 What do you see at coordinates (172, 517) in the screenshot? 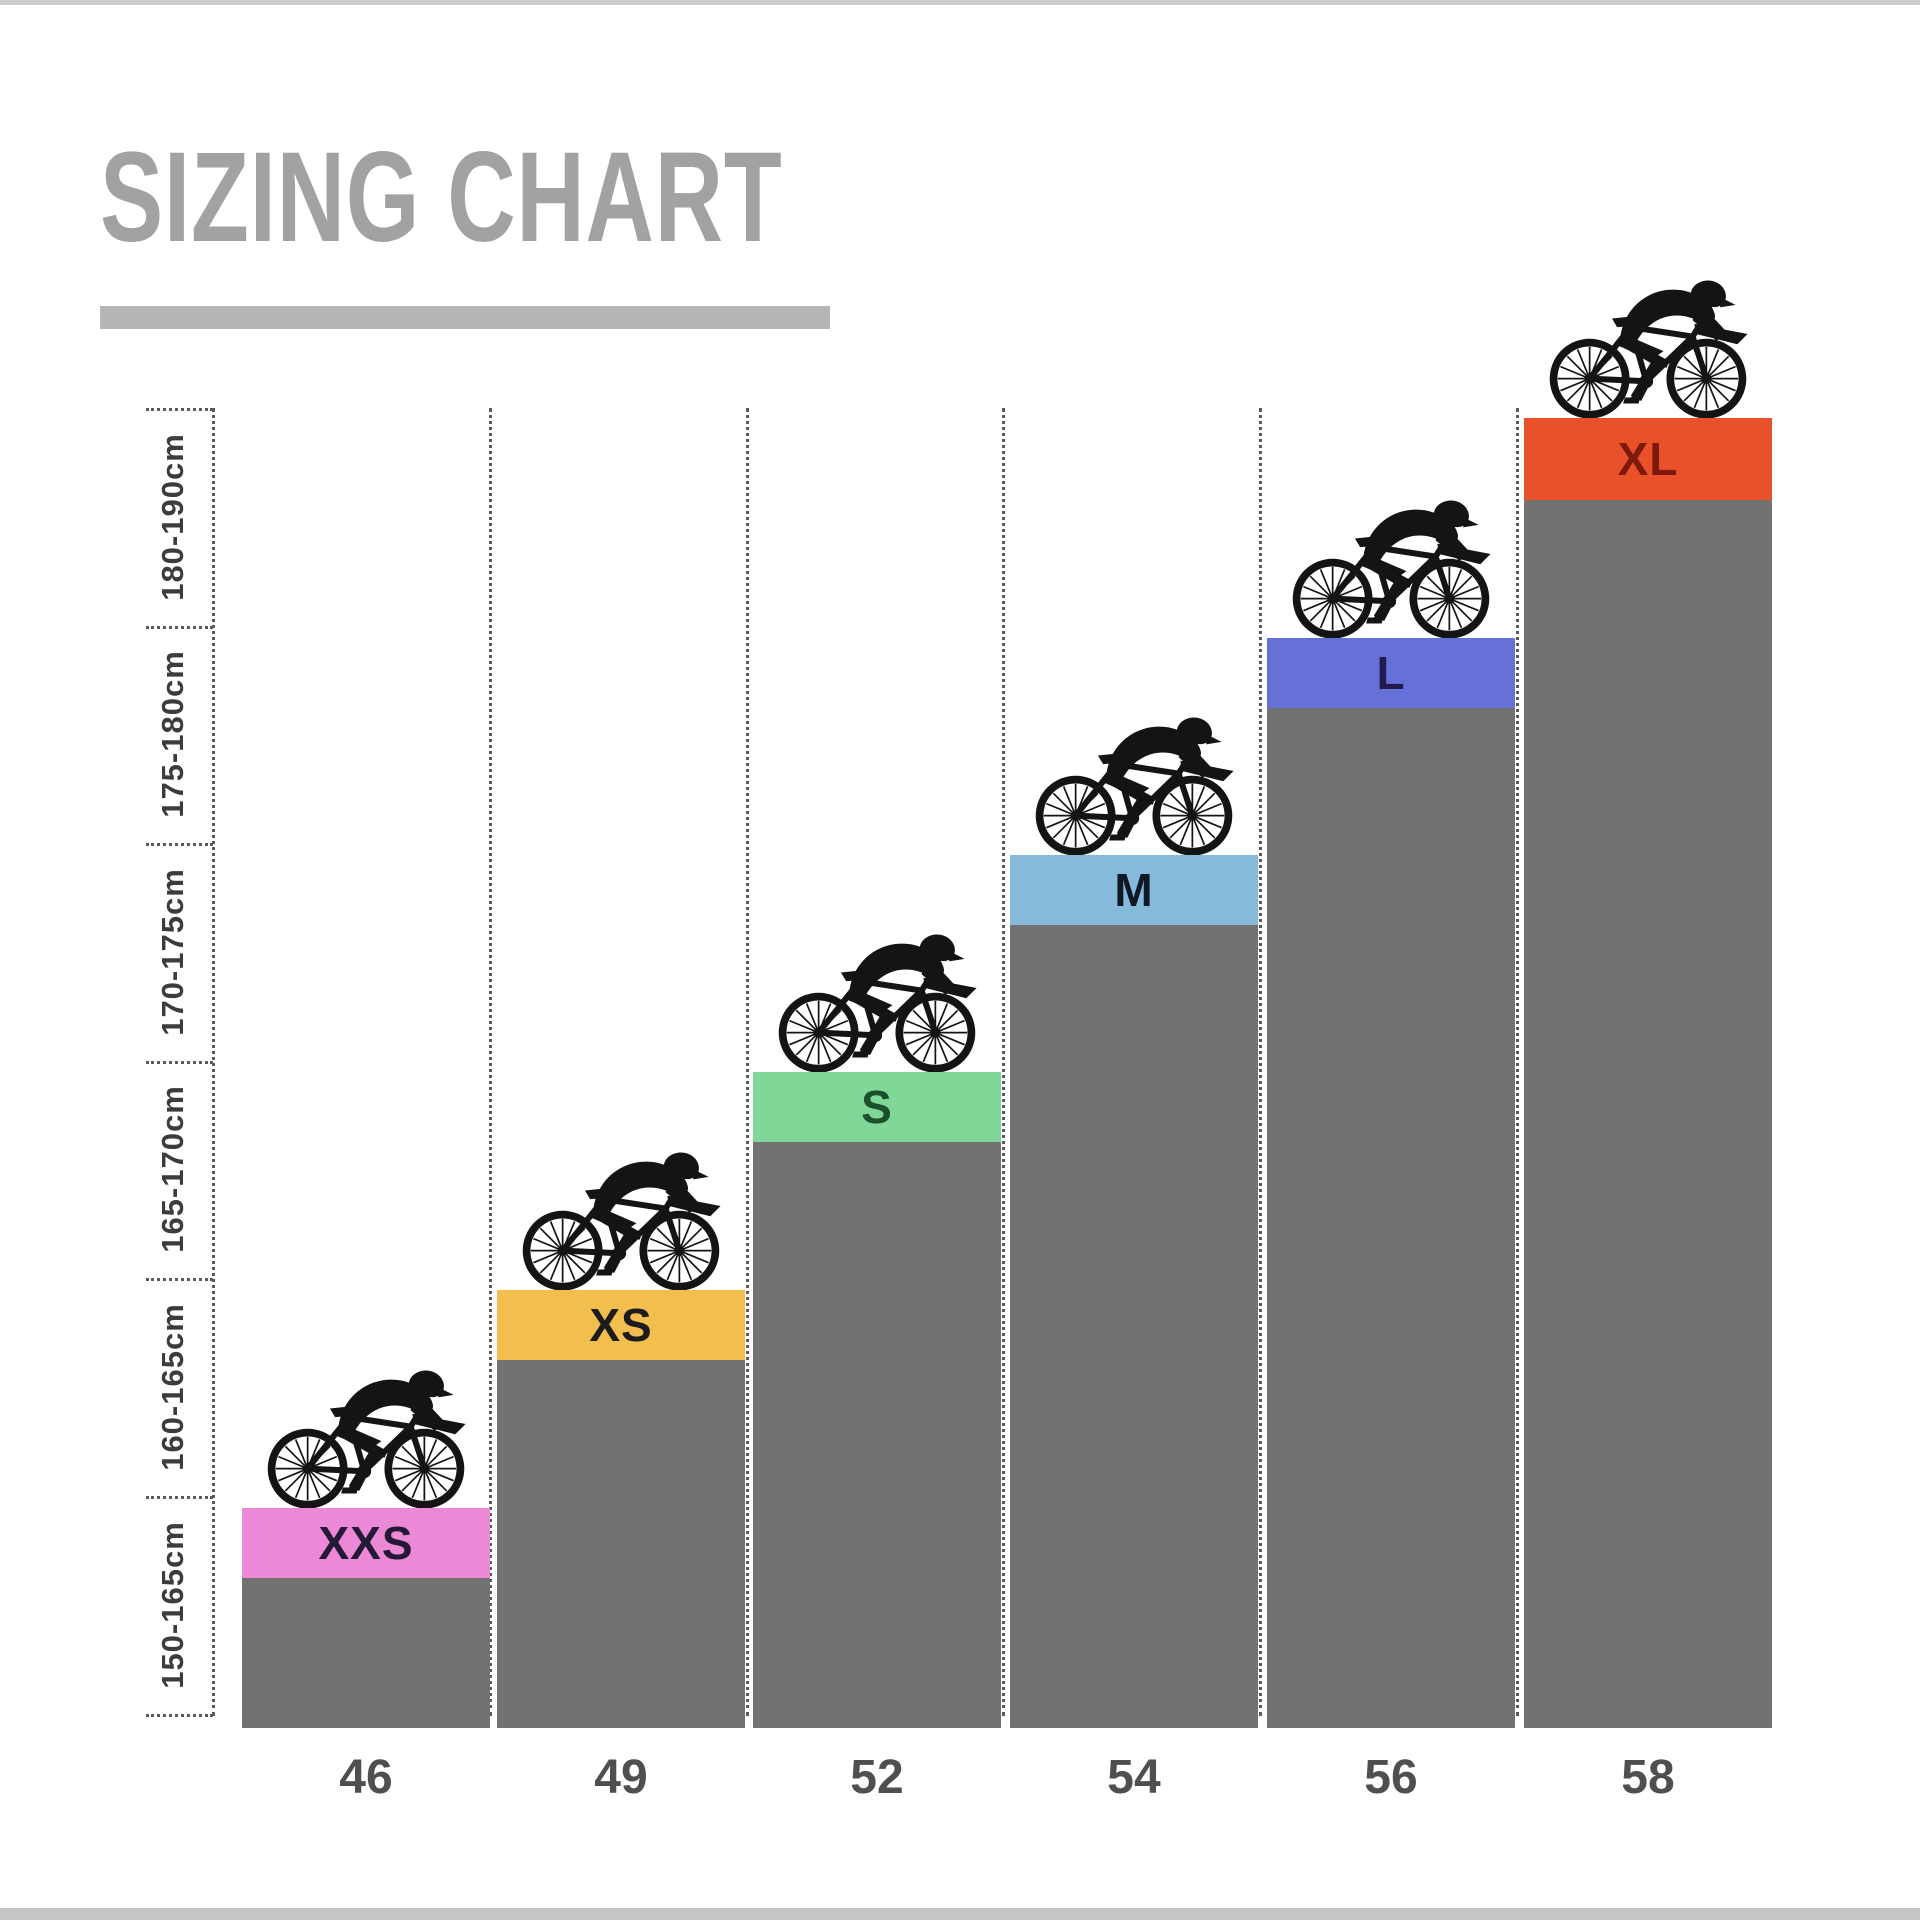
I see `y-axis-label: 180-190cm` at bounding box center [172, 517].